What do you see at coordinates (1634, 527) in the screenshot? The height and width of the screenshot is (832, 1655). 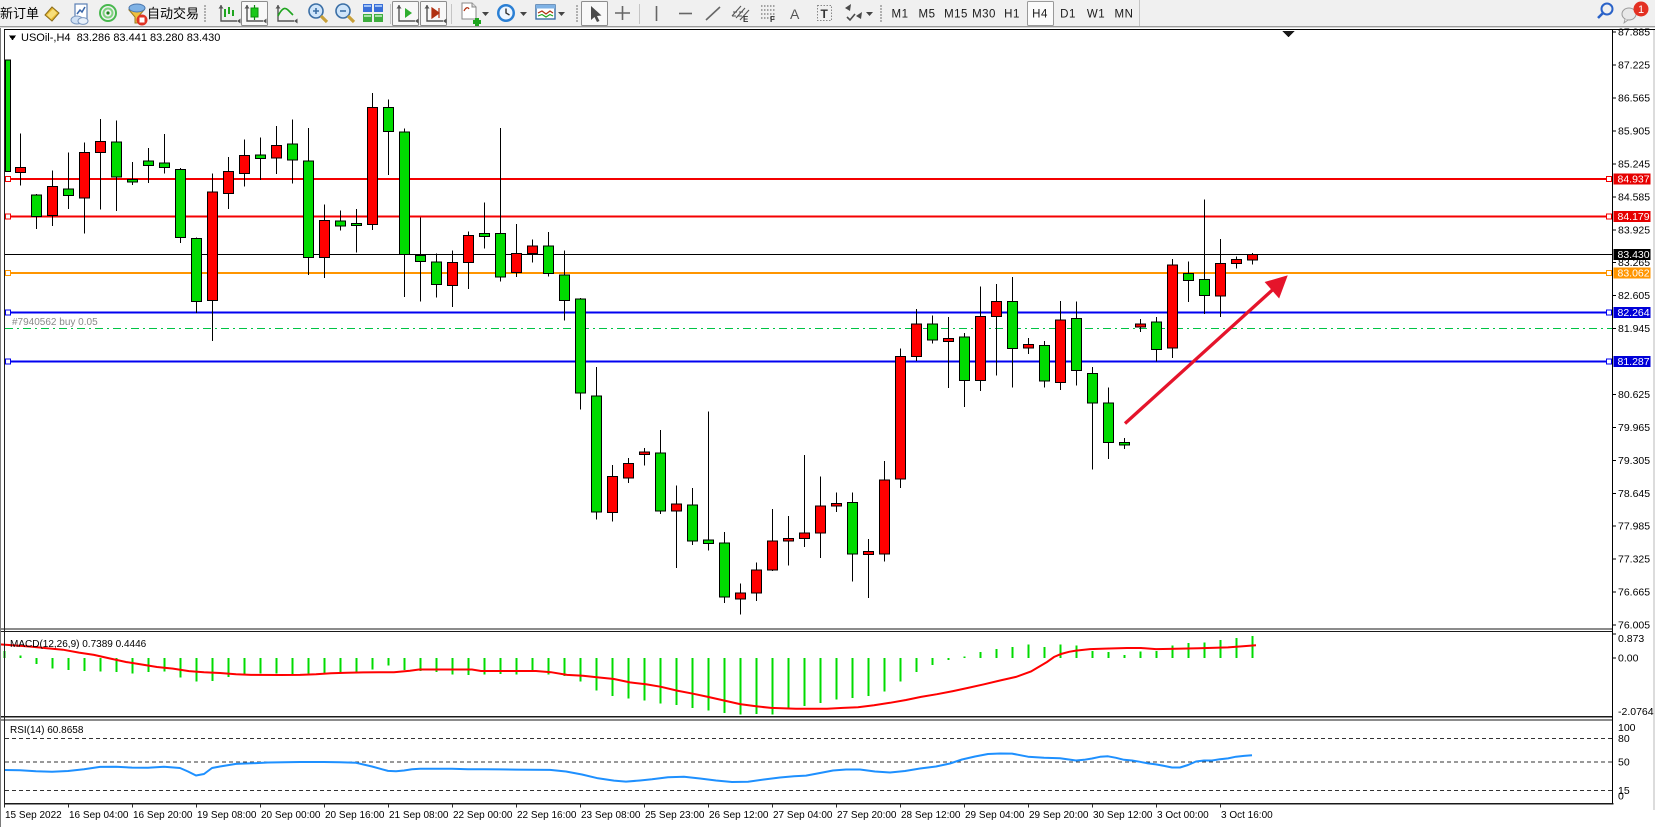 I see `svg-text: 77.985` at bounding box center [1634, 527].